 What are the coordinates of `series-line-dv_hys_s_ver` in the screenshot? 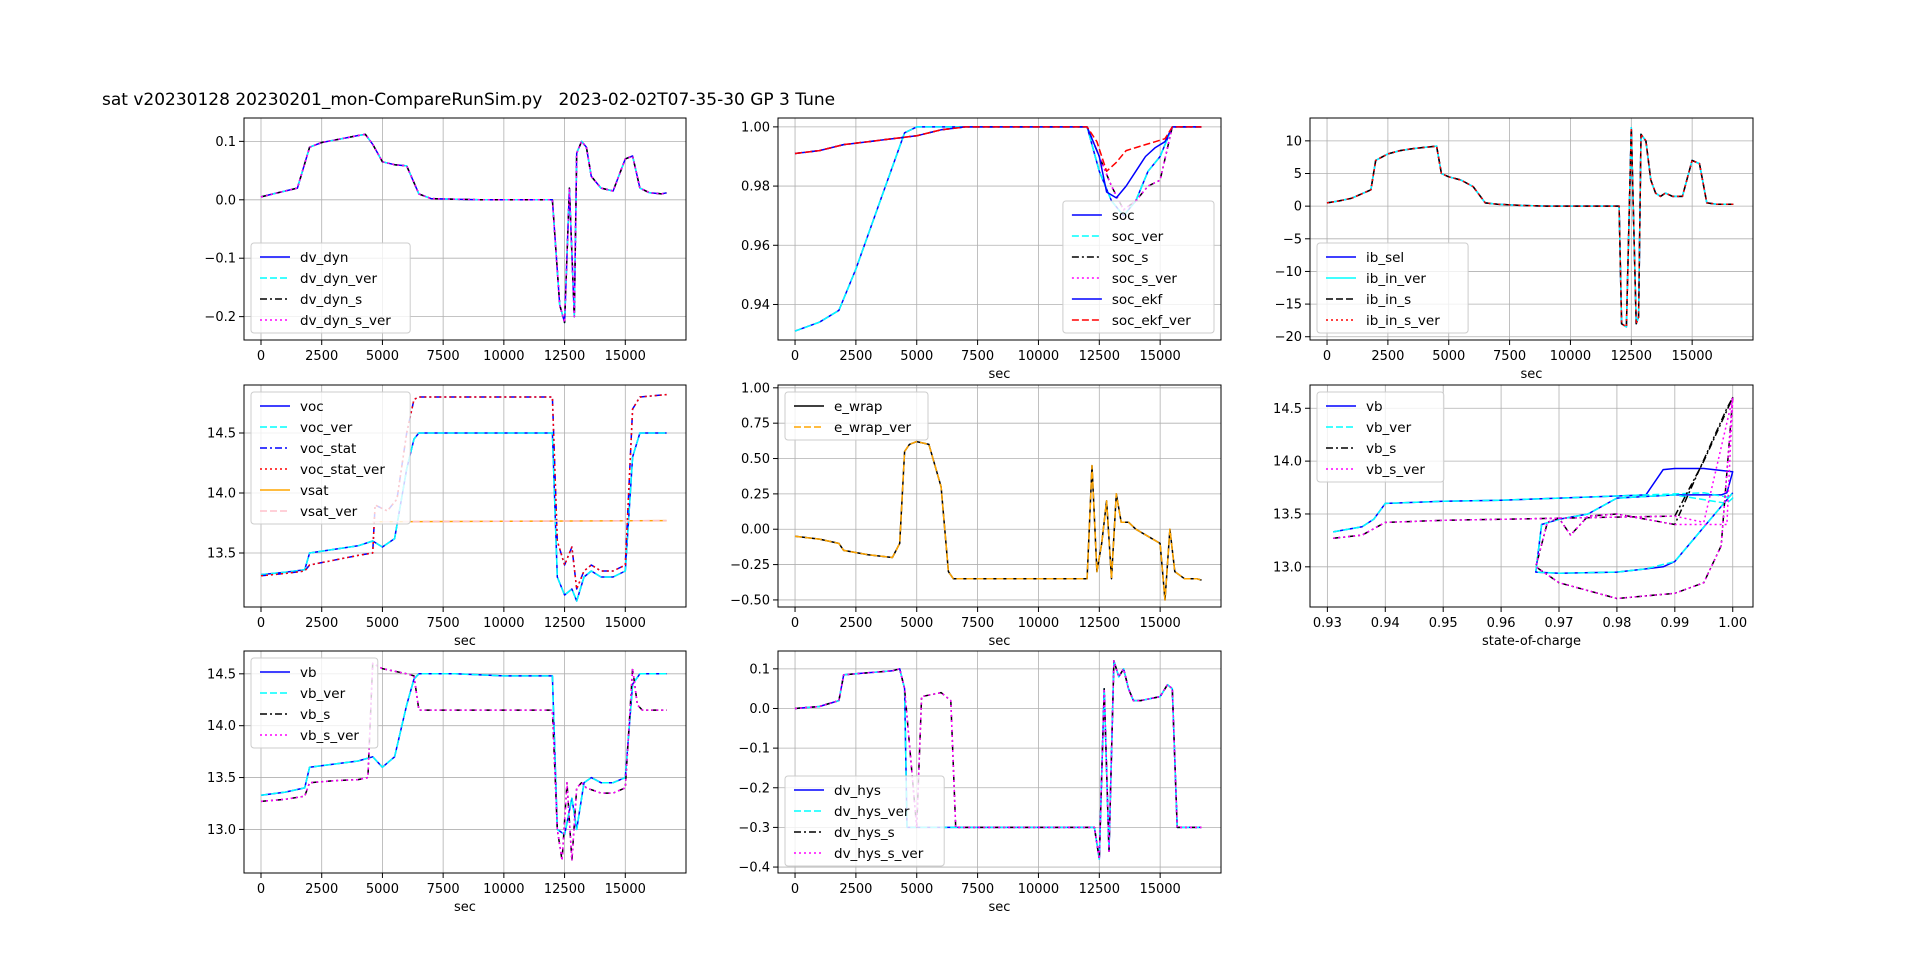 It's located at (998, 760).